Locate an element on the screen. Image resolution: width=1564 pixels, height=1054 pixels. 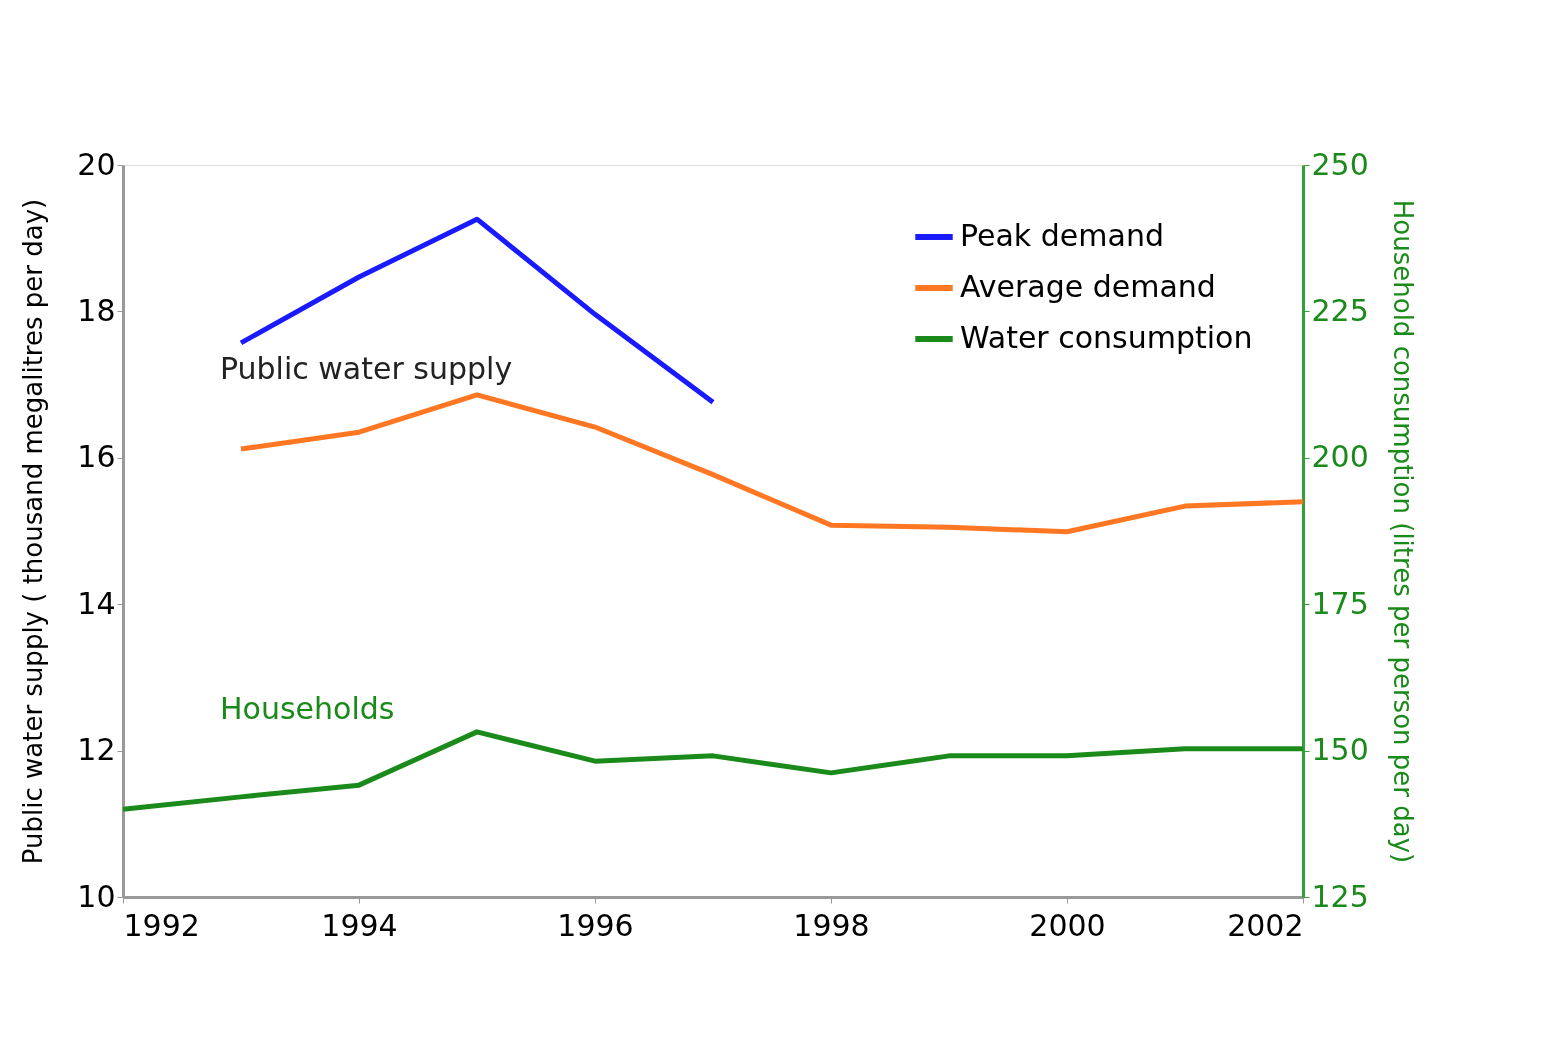
y2-tick-label: 200 is located at coordinates (1340, 457).